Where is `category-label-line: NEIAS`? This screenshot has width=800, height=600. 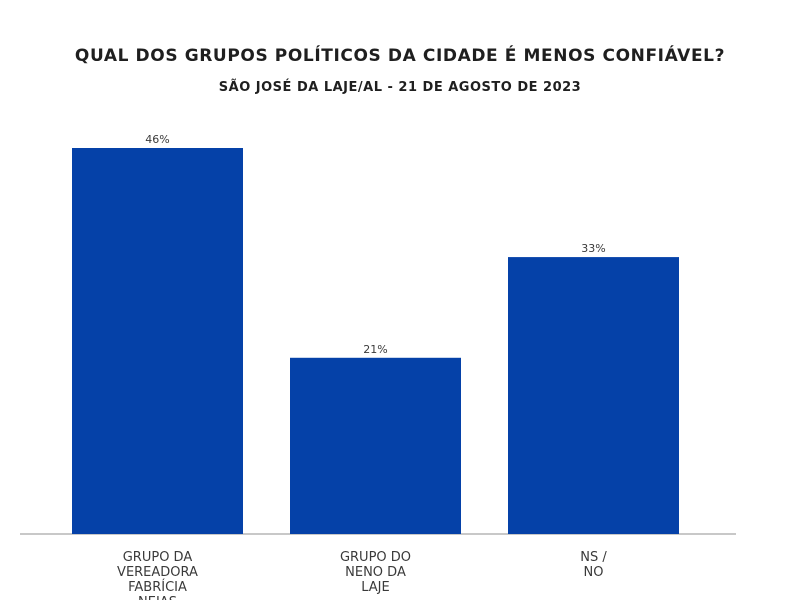 category-label-line: NEIAS is located at coordinates (157, 597).